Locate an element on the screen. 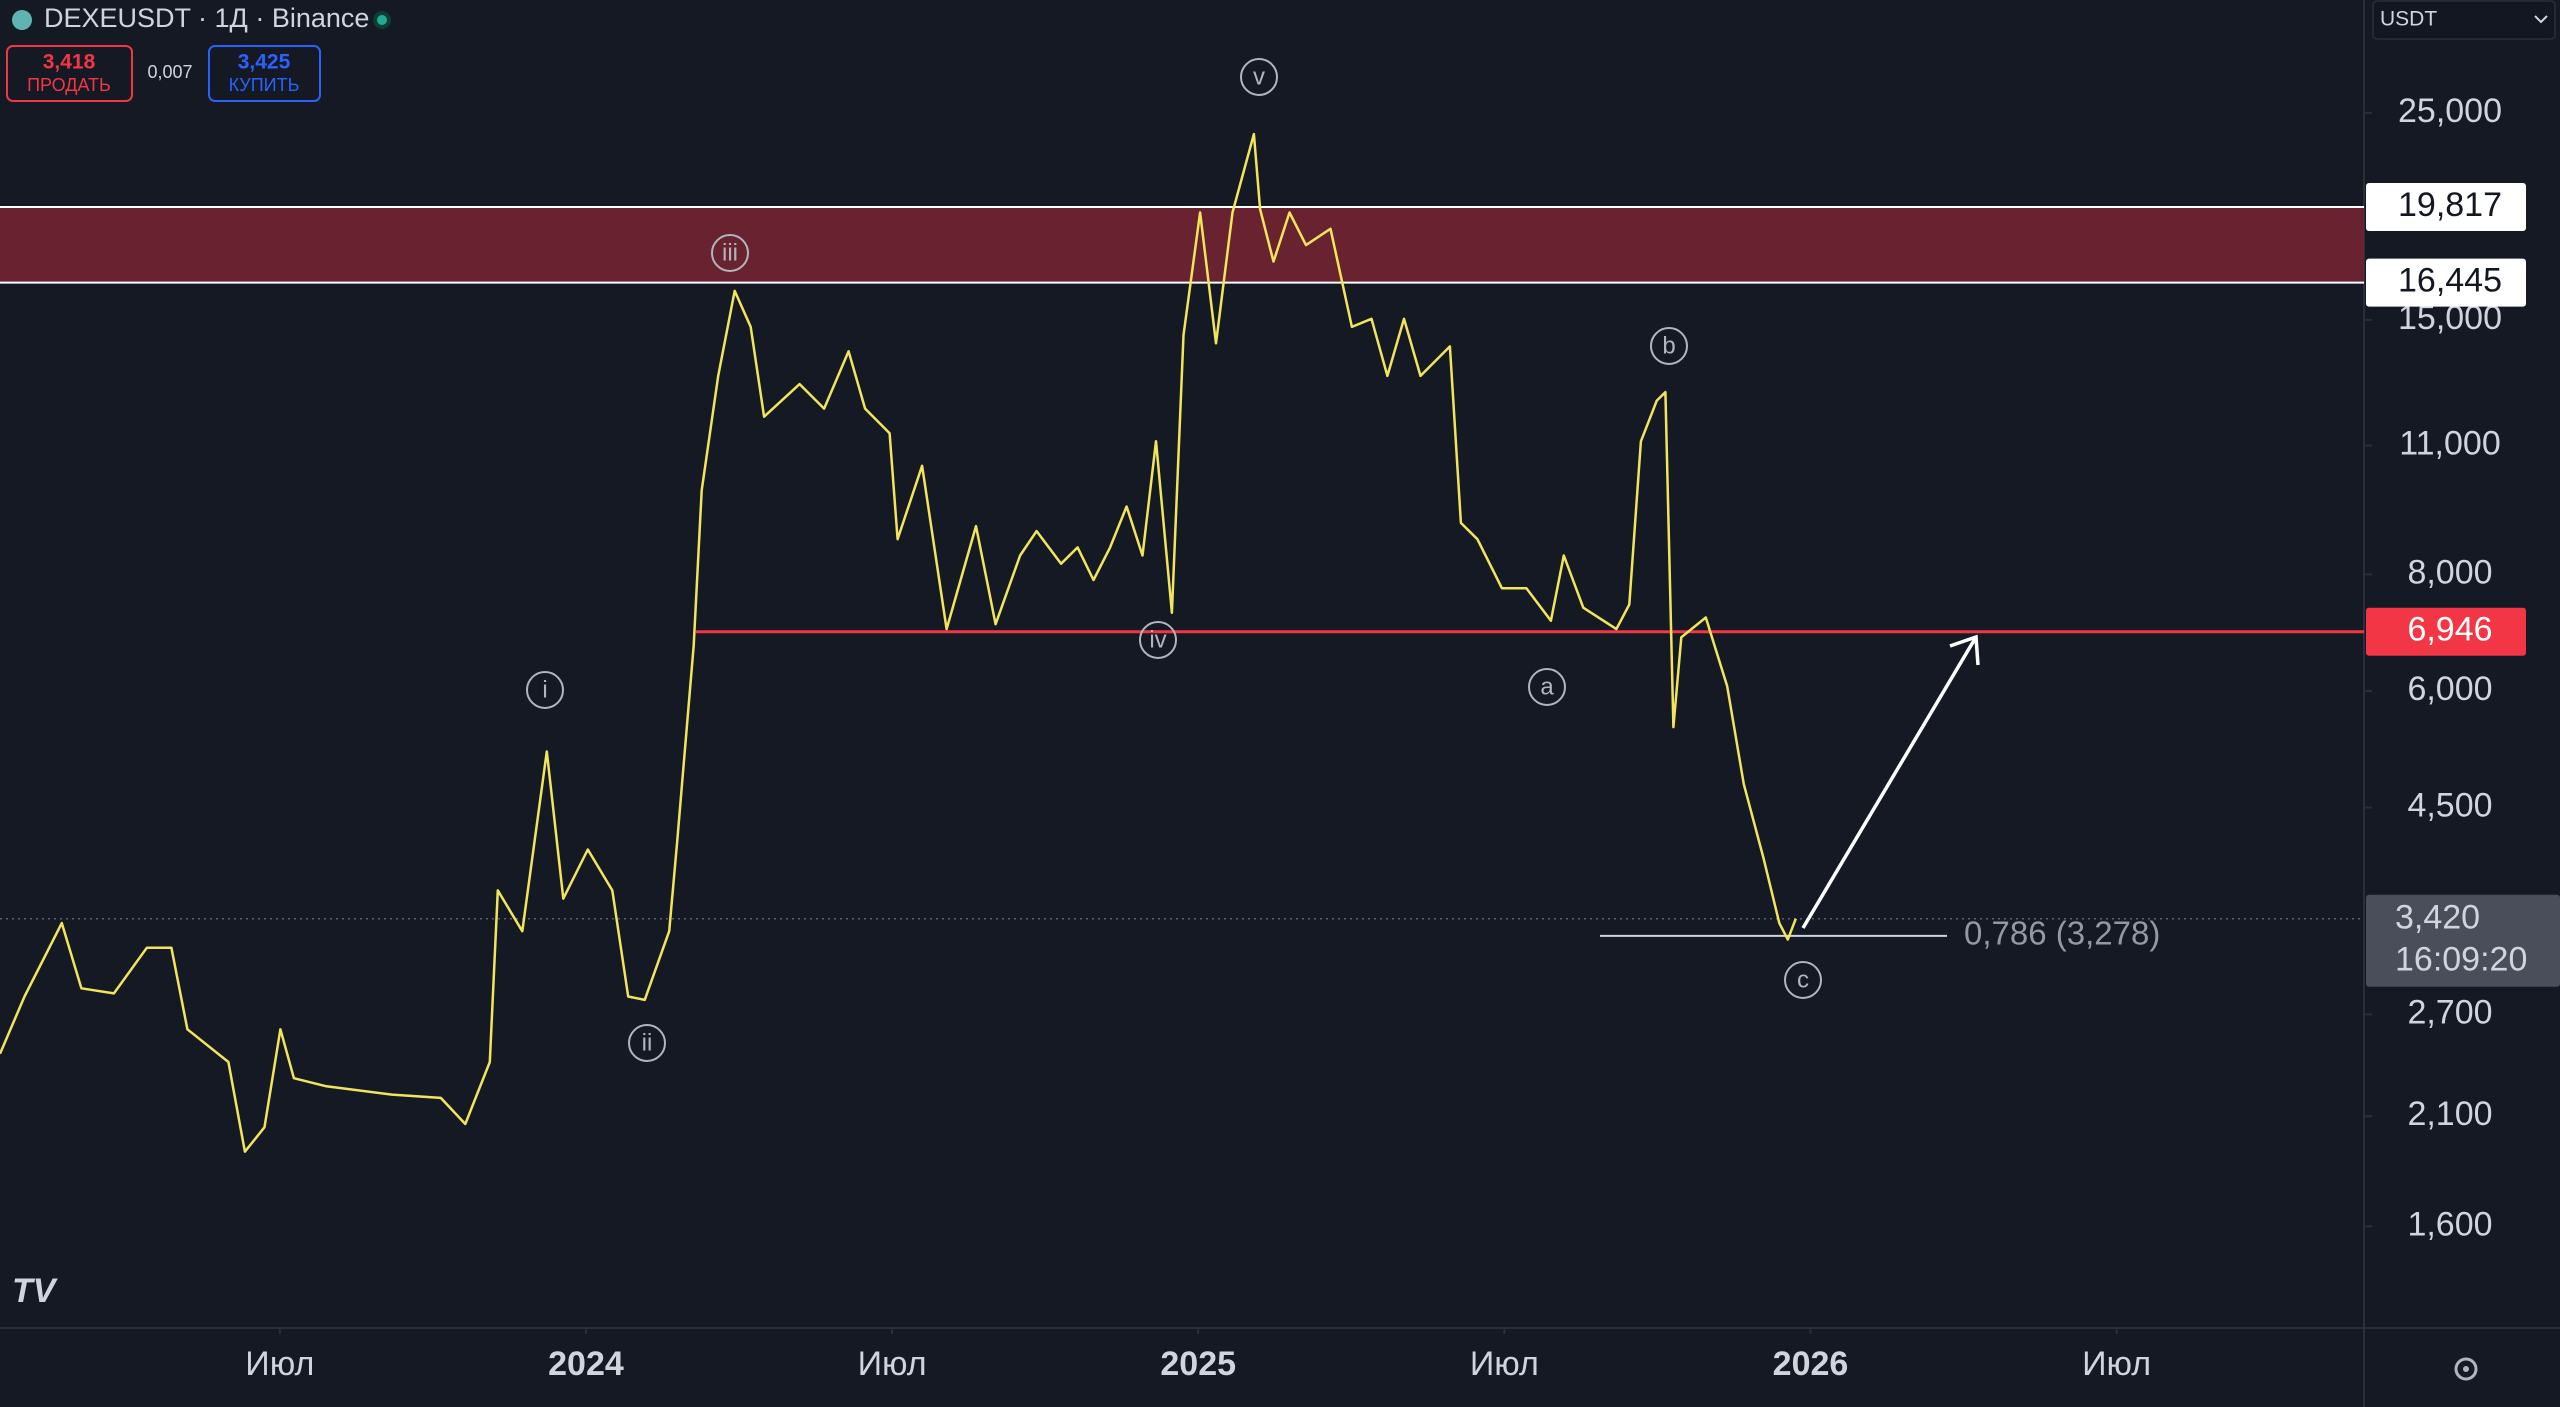 The image size is (2560, 1407). sell-button is located at coordinates (69, 73).